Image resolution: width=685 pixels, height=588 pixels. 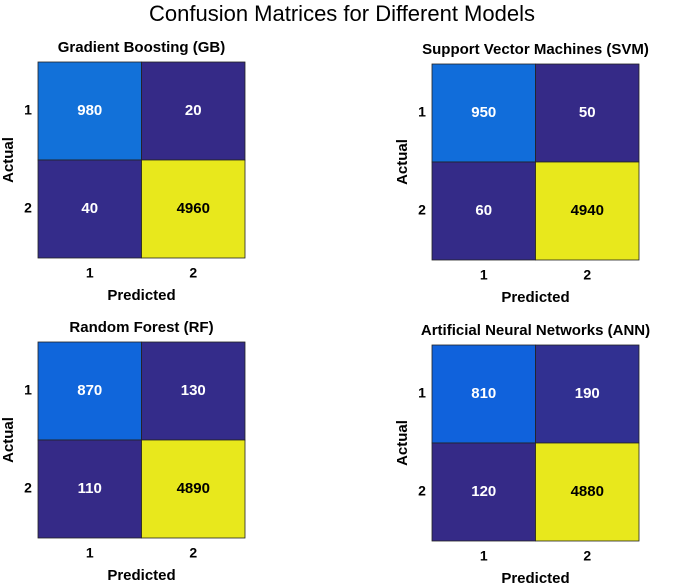 I want to click on cell-label: 60, so click(x=483, y=210).